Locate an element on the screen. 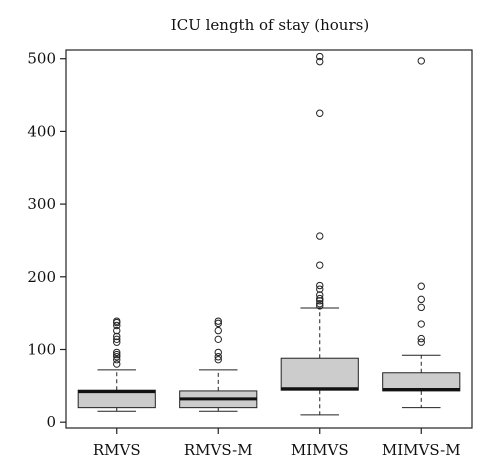  y-tick-label-0: 0 is located at coordinates (51, 422).